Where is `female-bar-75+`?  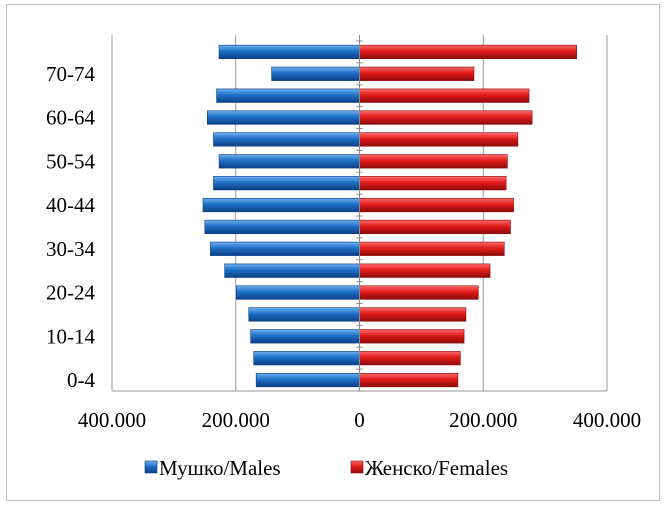 female-bar-75+ is located at coordinates (468, 52).